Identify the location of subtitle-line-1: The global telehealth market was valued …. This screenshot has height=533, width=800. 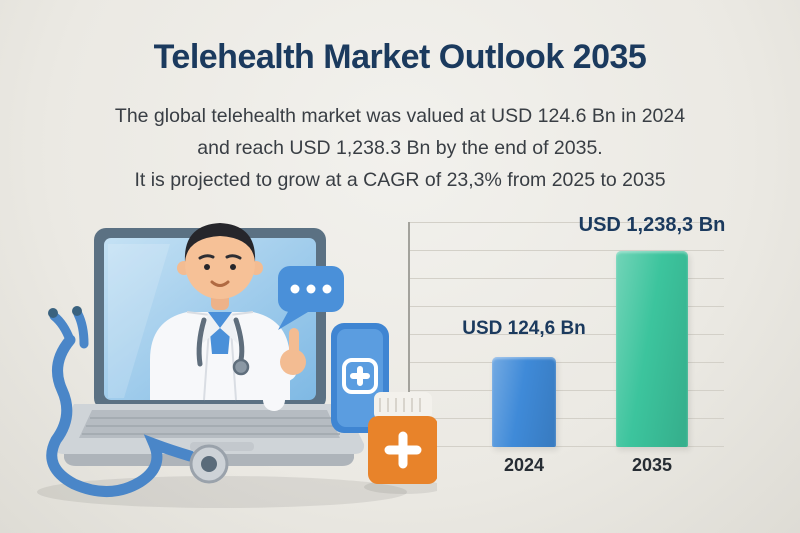
(400, 116).